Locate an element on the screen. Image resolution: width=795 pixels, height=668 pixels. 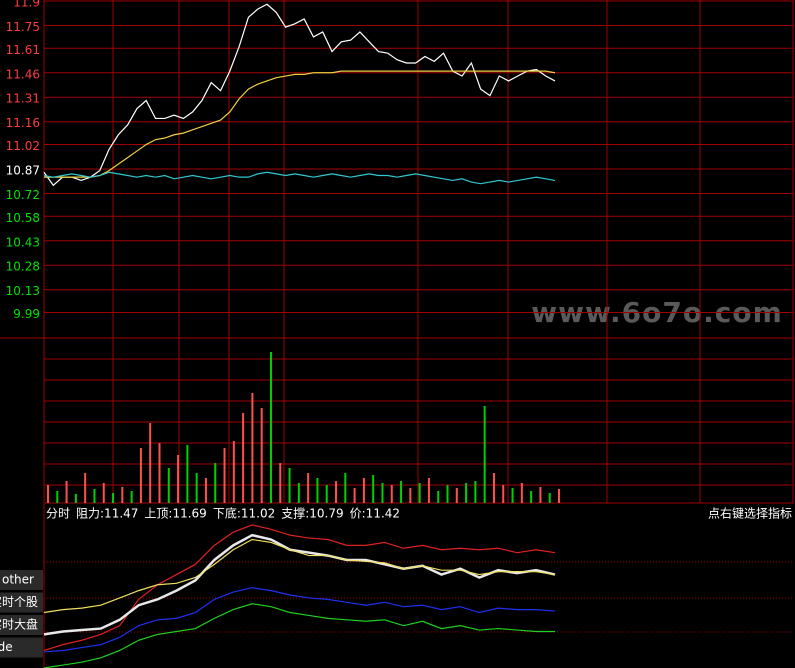
y-tick-label: 10.13 is located at coordinates (23, 291).